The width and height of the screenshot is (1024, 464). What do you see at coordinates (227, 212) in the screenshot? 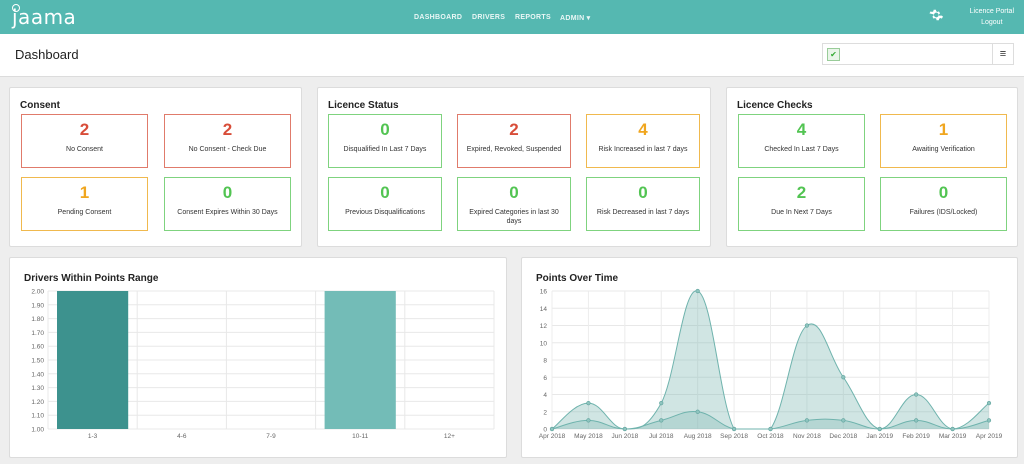
I see `card-label: Consent Expires Within 30 Days` at bounding box center [227, 212].